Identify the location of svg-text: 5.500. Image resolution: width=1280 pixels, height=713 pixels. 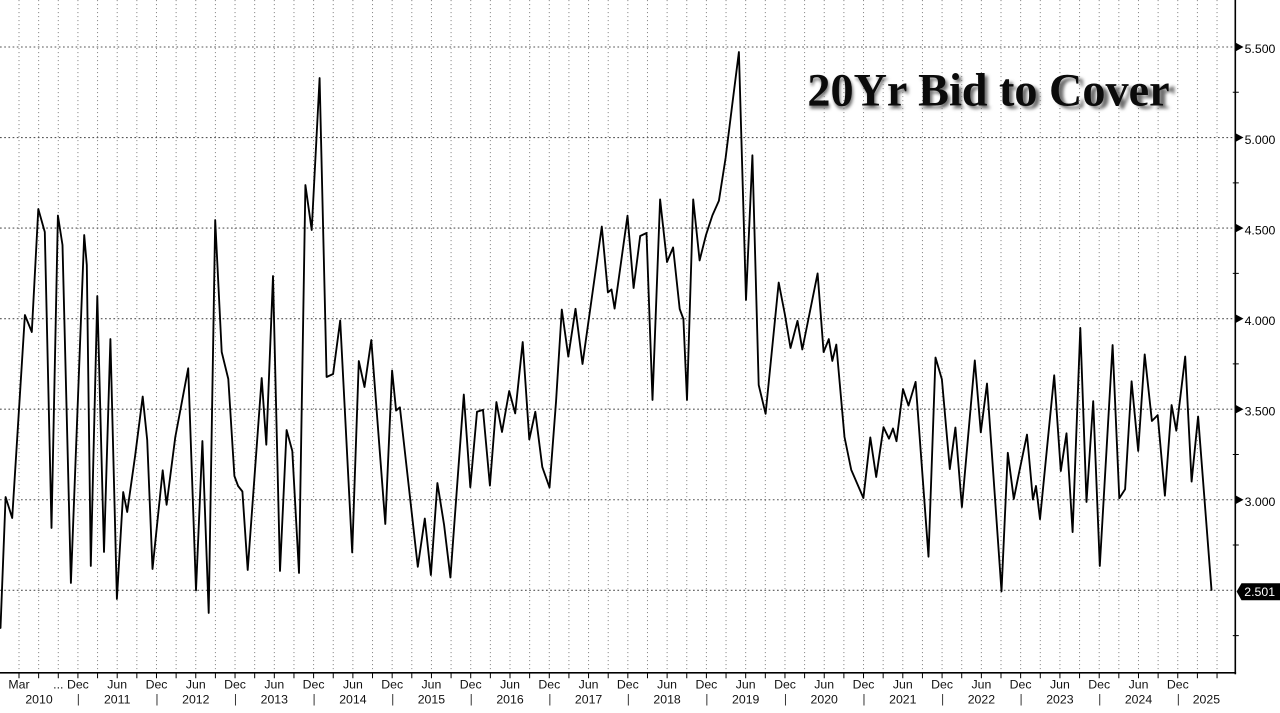
(1260, 49).